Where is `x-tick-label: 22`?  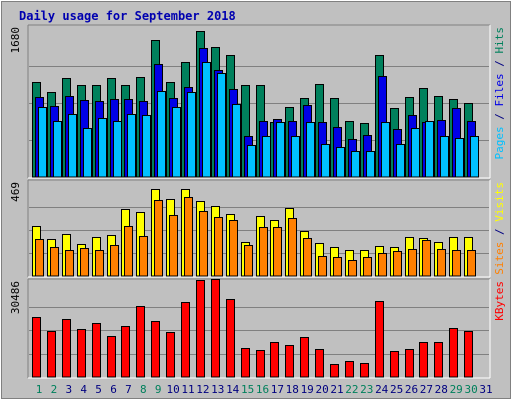
x-tick-label: 22 is located at coordinates (351, 389).